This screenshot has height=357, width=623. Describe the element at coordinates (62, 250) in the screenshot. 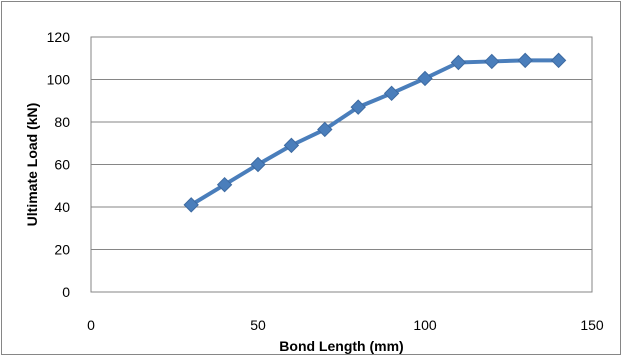

I see `y-tick-label: 20` at that location.